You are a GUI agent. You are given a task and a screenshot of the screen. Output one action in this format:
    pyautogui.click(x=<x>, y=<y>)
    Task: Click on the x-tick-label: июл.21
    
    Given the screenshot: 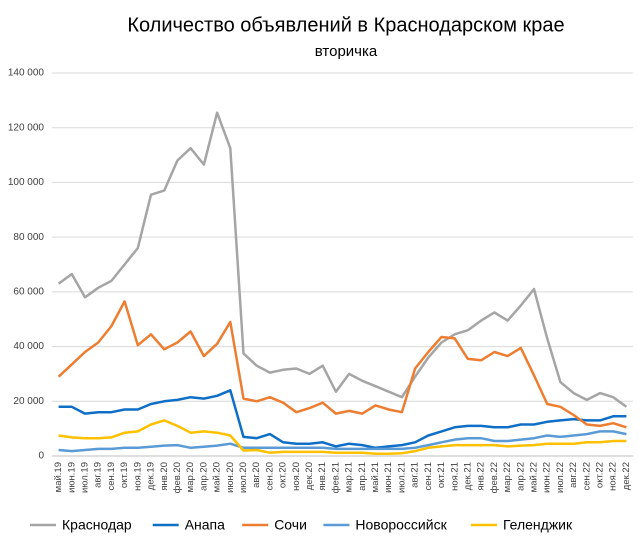 What is the action you would take?
    pyautogui.click(x=401, y=477)
    